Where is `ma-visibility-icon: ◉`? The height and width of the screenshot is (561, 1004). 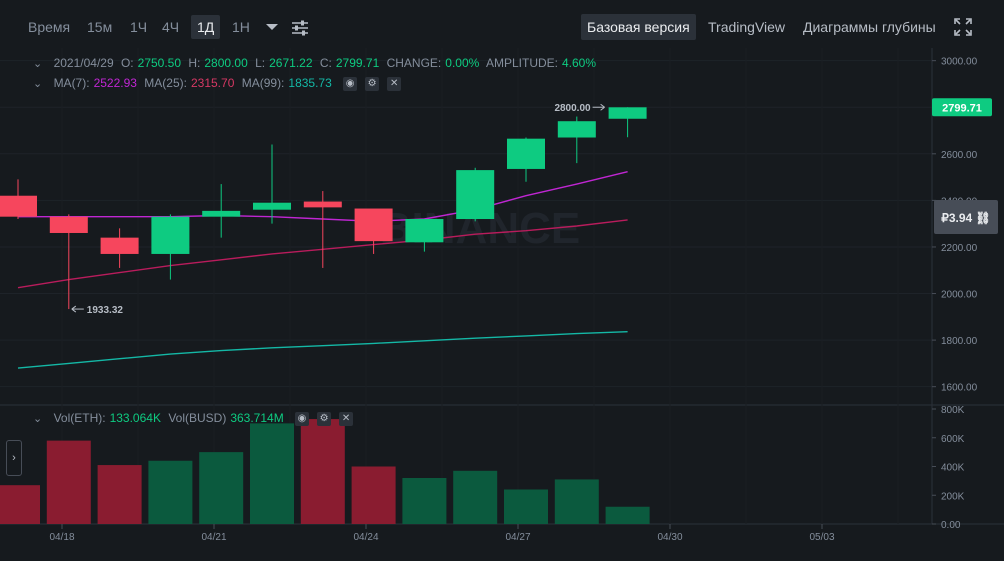 ma-visibility-icon: ◉ is located at coordinates (350, 83).